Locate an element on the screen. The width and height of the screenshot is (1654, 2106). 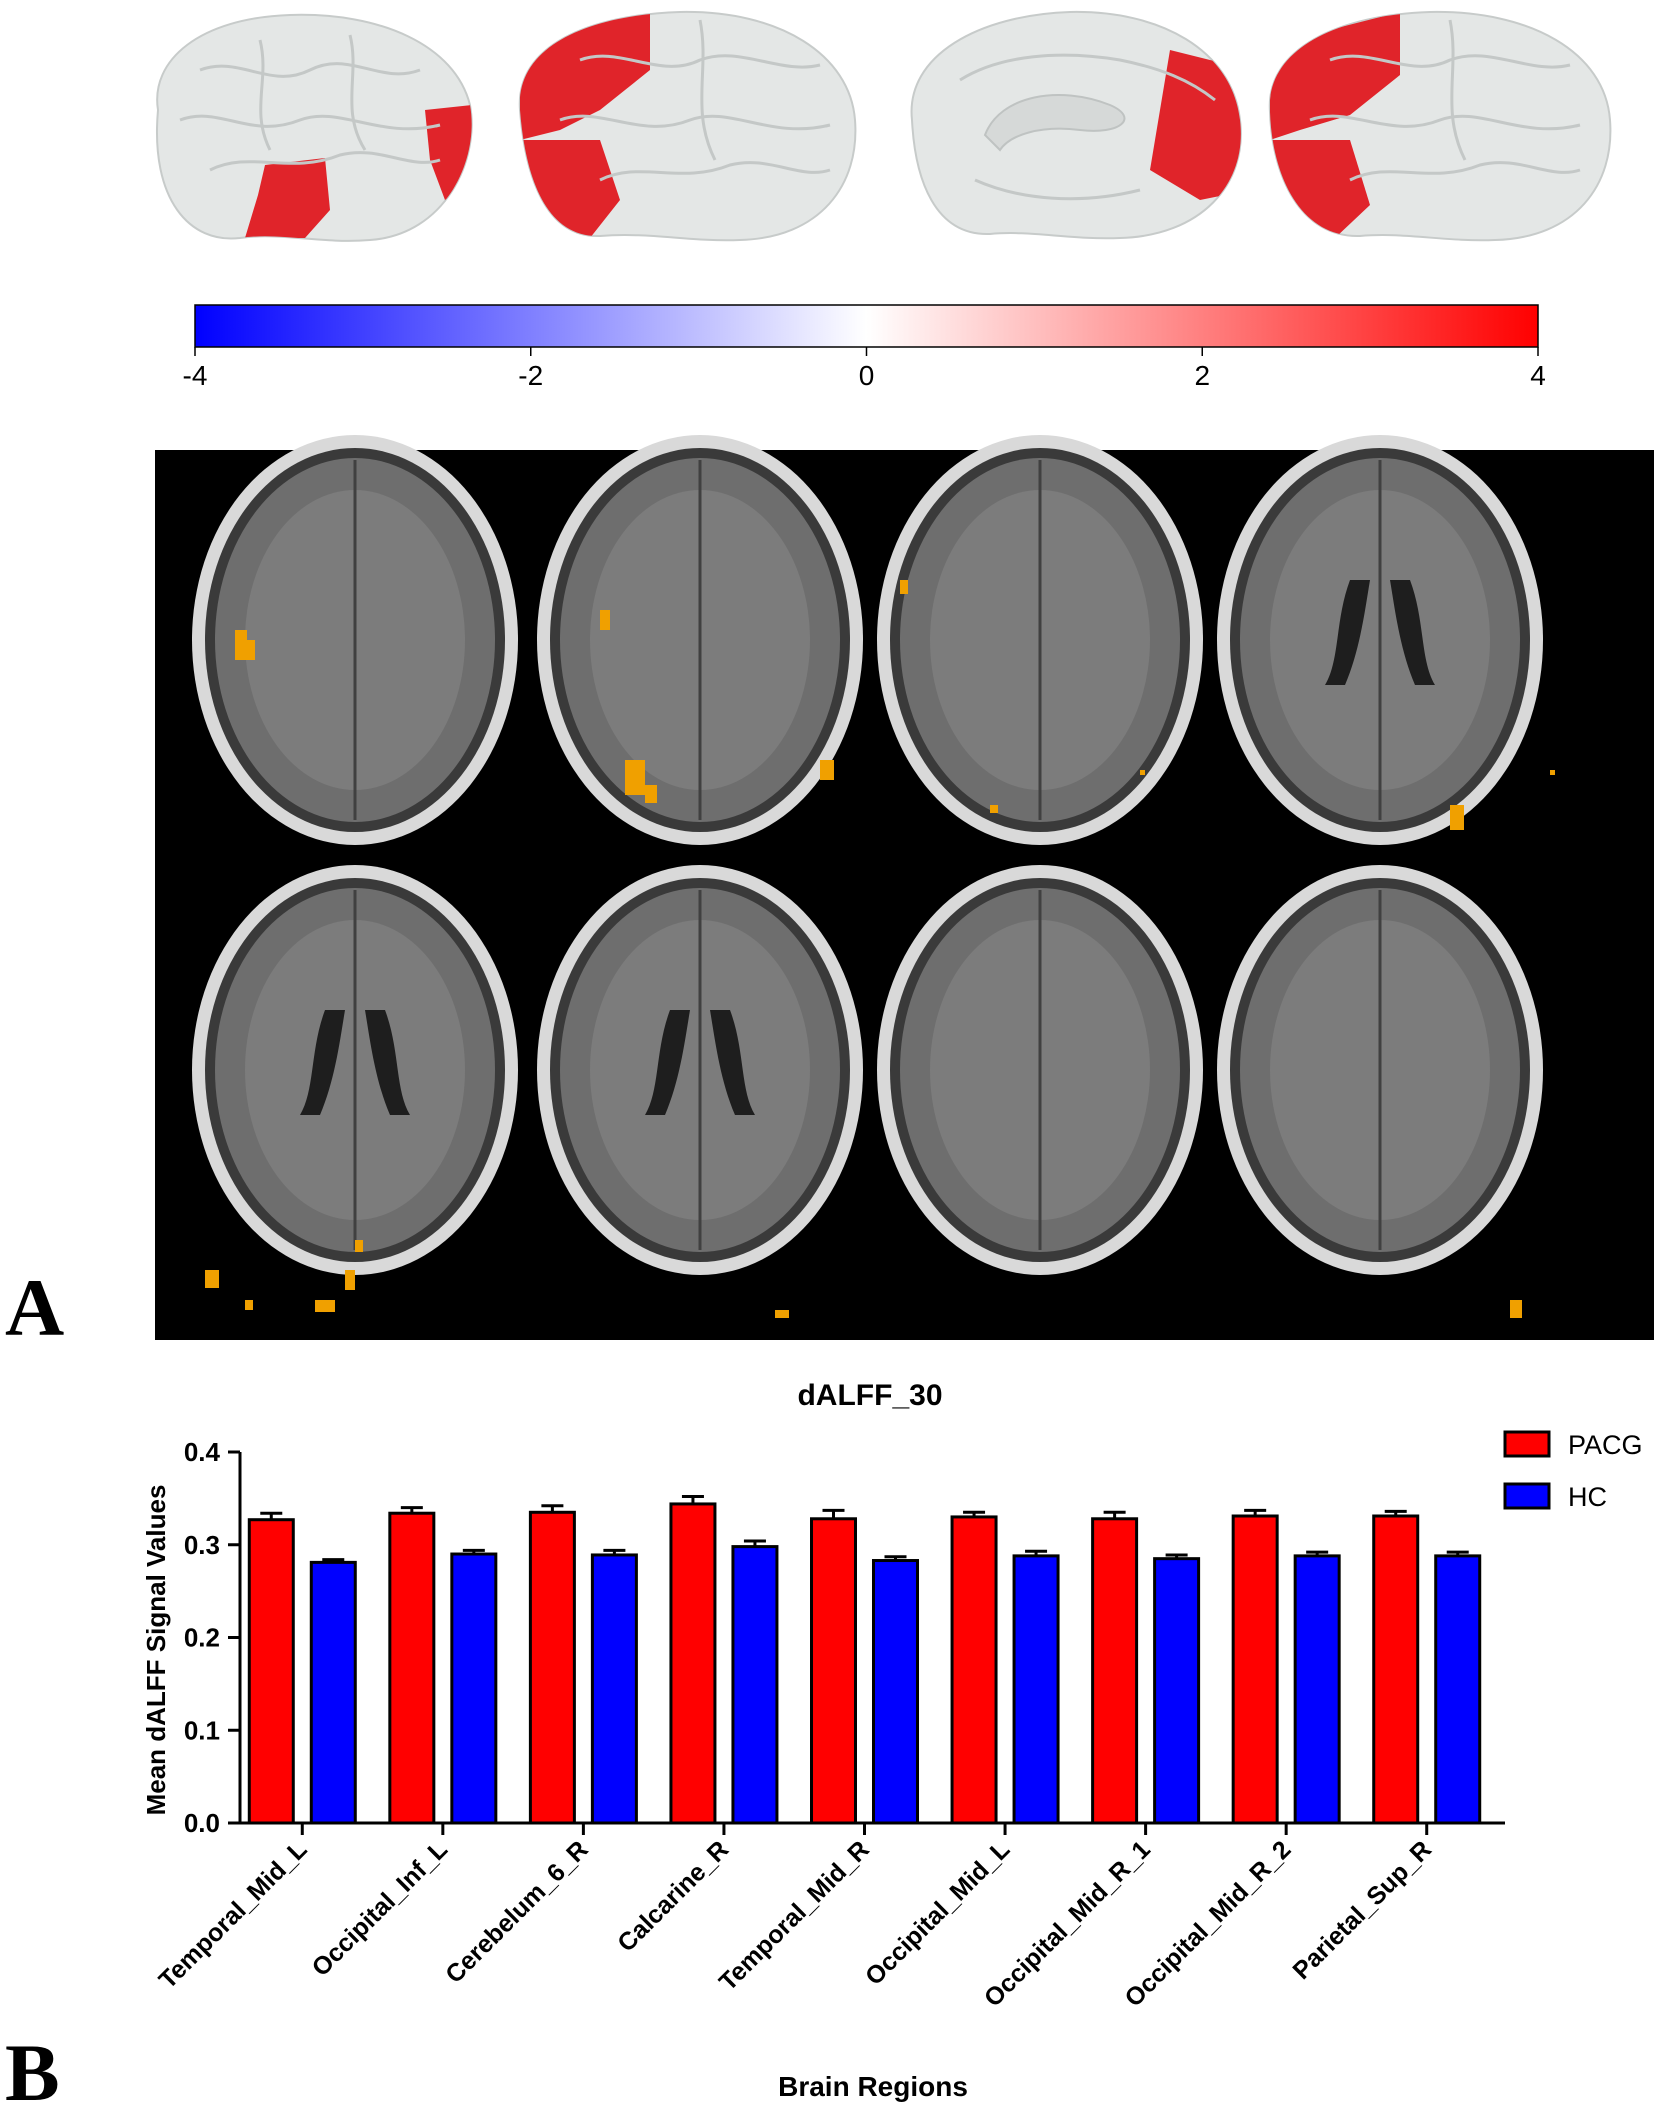
y-tick-label: 0.0 is located at coordinates (202, 1823).